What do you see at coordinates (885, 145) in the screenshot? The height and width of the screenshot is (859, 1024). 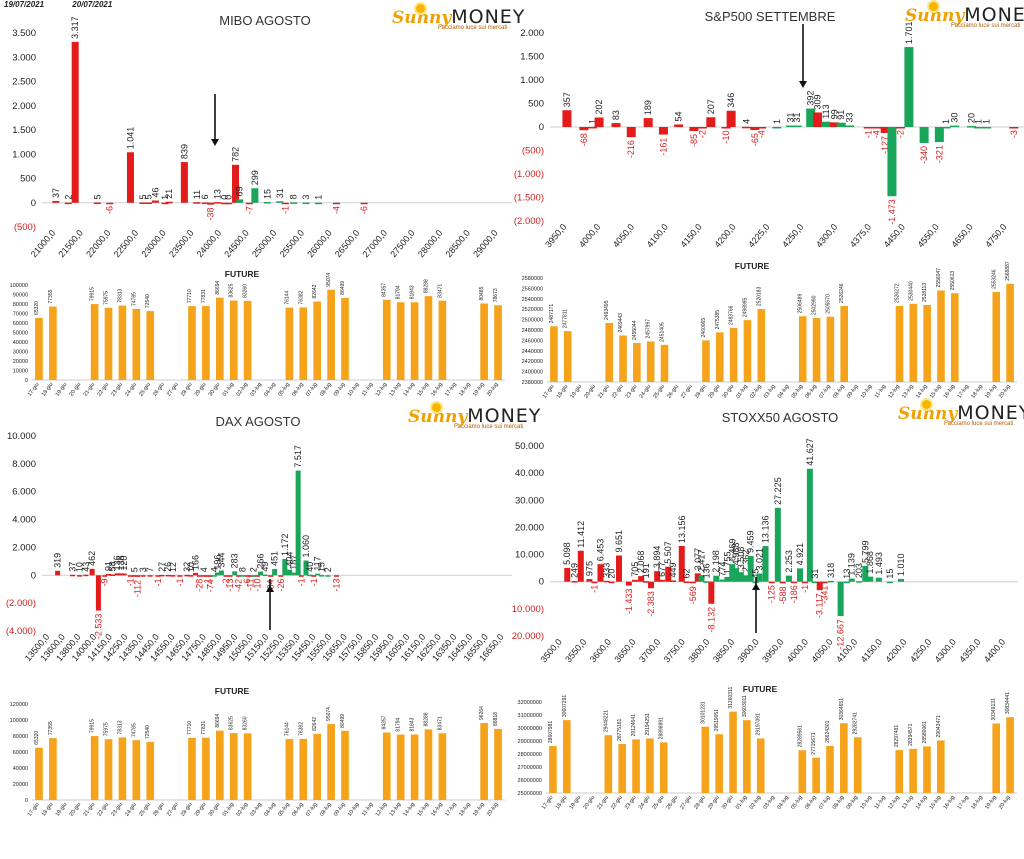 I see `data-label: -127` at bounding box center [885, 145].